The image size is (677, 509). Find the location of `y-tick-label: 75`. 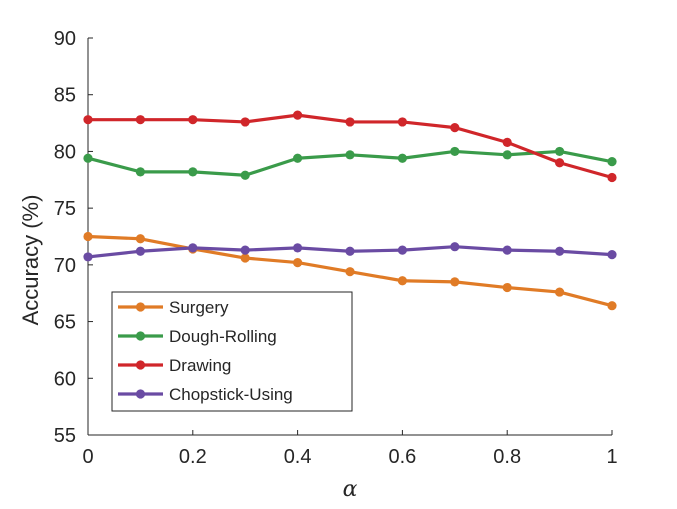

y-tick-label: 75 is located at coordinates (65, 209).